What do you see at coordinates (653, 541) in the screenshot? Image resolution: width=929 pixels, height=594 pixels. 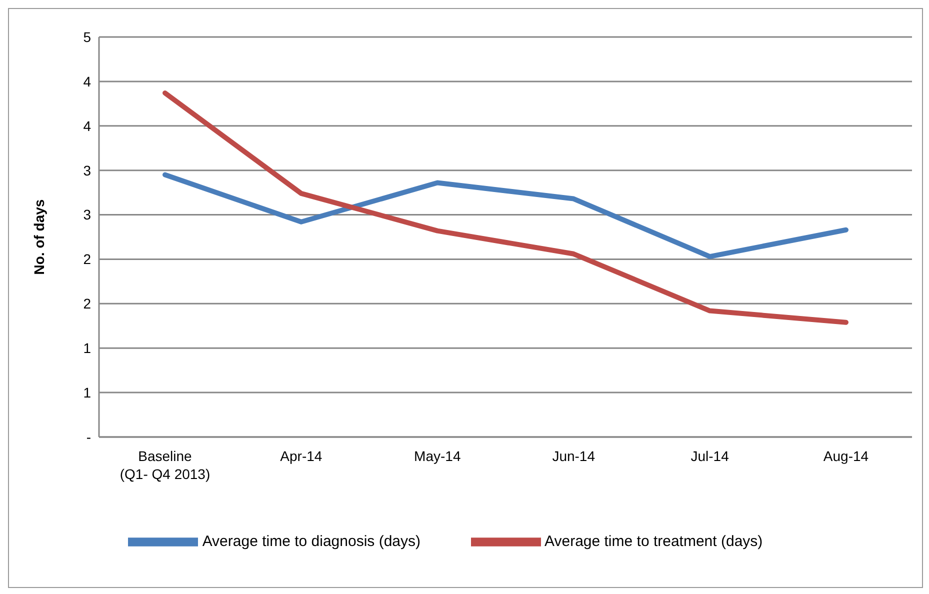 I see `legend-label: Average time to treatment (days)` at bounding box center [653, 541].